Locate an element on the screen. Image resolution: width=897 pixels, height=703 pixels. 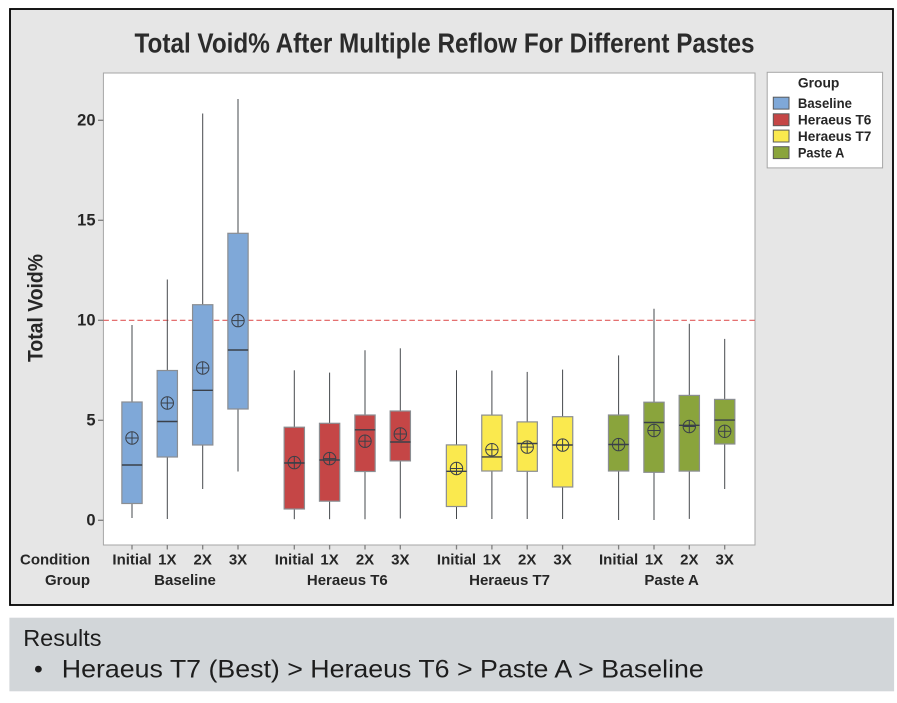
svg-text: 5 is located at coordinates (90, 421).